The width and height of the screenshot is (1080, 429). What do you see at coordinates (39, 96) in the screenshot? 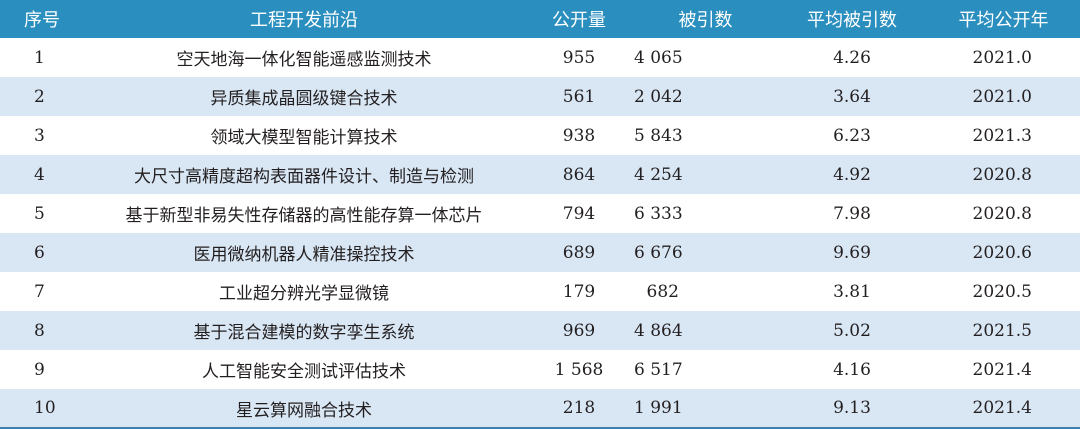
I see `cell-index: 2` at bounding box center [39, 96].